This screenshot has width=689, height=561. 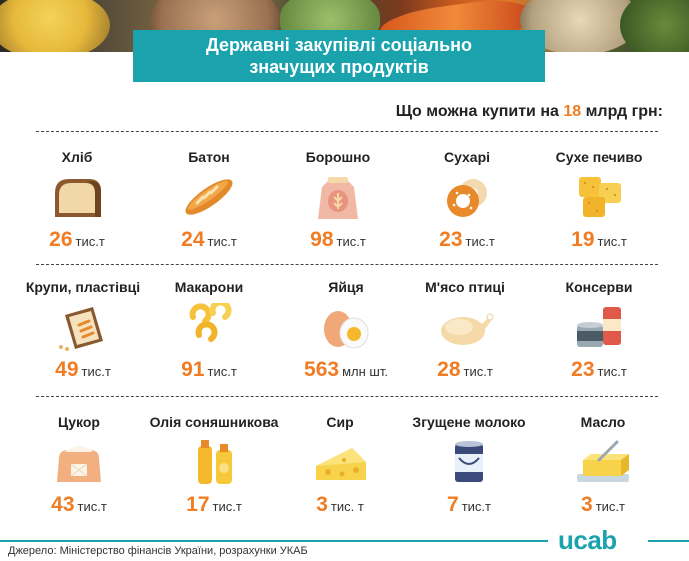 I want to click on product-value: 26, so click(x=61, y=239).